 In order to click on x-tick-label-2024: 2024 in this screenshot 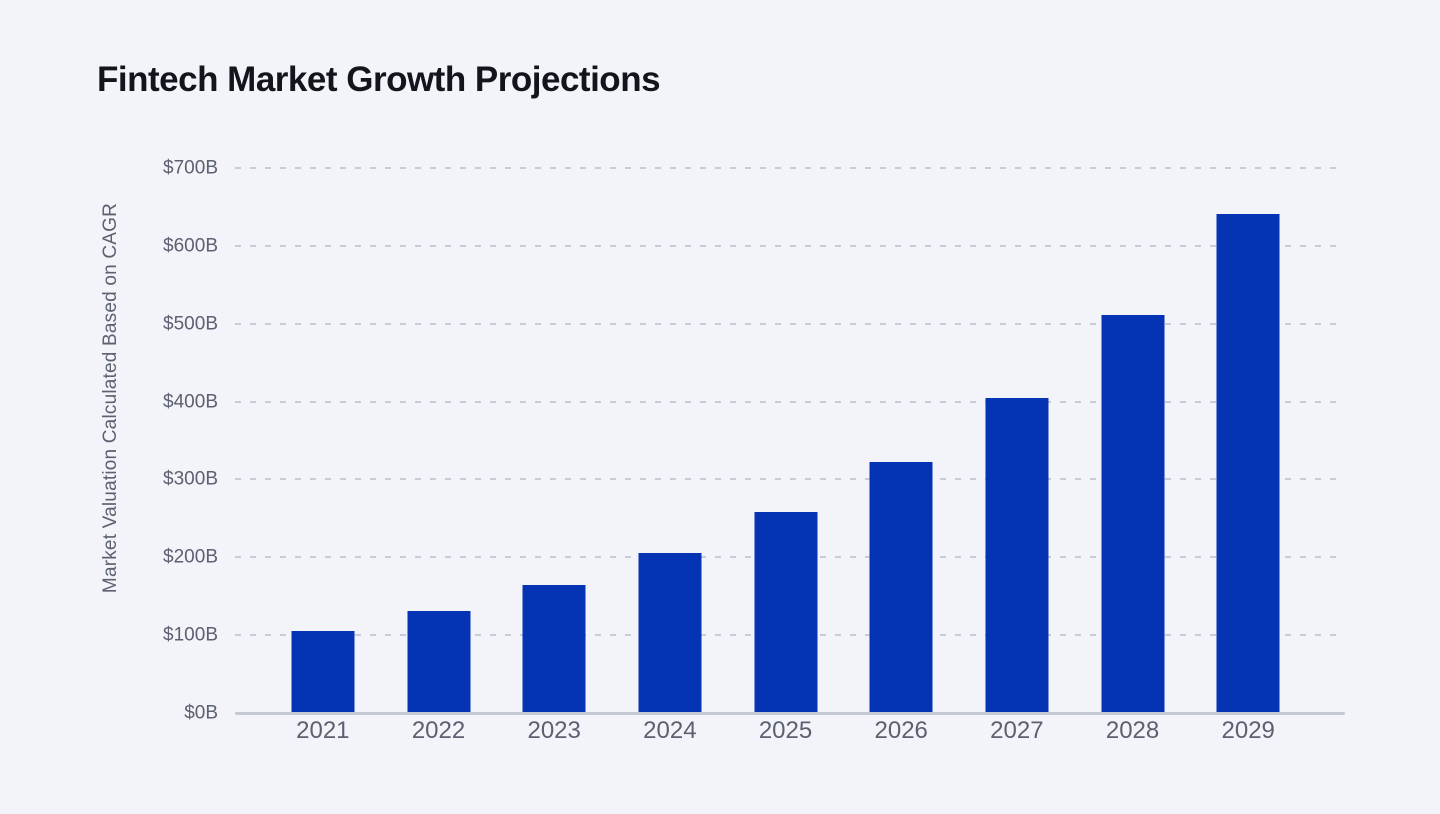, I will do `click(670, 730)`.